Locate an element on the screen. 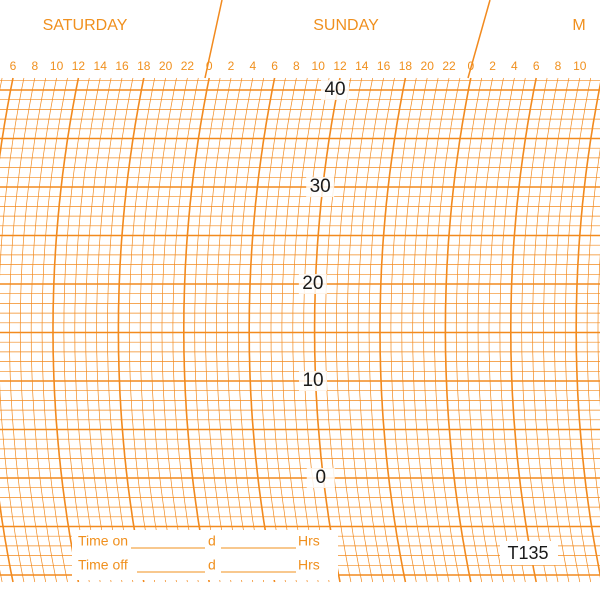 Image resolution: width=600 pixels, height=600 pixels. day-label: SUNDAY is located at coordinates (346, 25).